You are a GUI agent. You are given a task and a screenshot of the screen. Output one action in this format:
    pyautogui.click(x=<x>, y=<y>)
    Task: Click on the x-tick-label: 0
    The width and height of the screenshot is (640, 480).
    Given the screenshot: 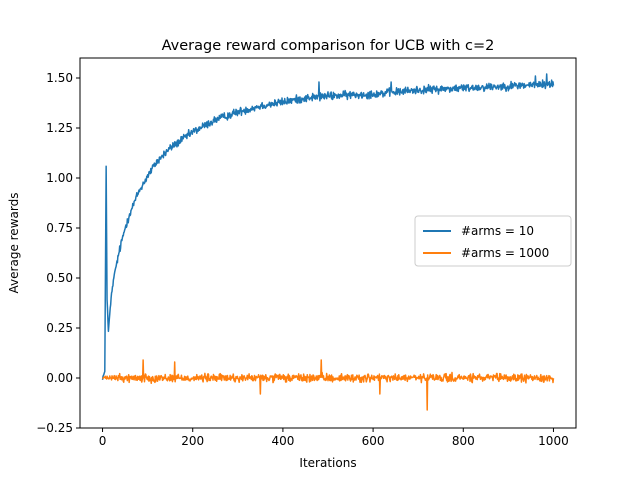 What is the action you would take?
    pyautogui.click(x=103, y=441)
    